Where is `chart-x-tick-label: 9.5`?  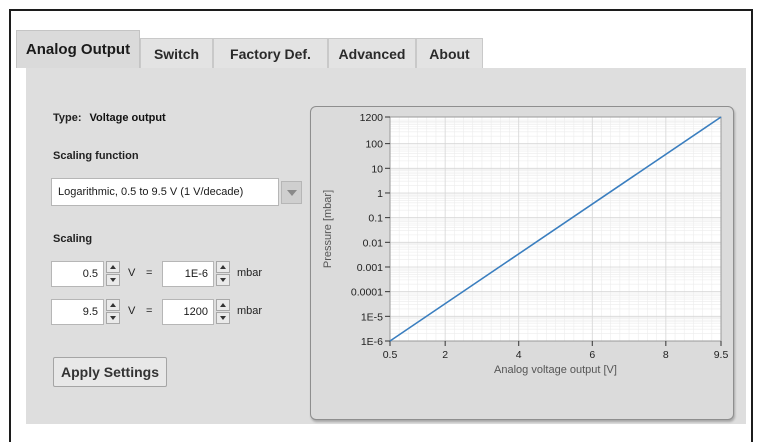 chart-x-tick-label: 9.5 is located at coordinates (721, 355).